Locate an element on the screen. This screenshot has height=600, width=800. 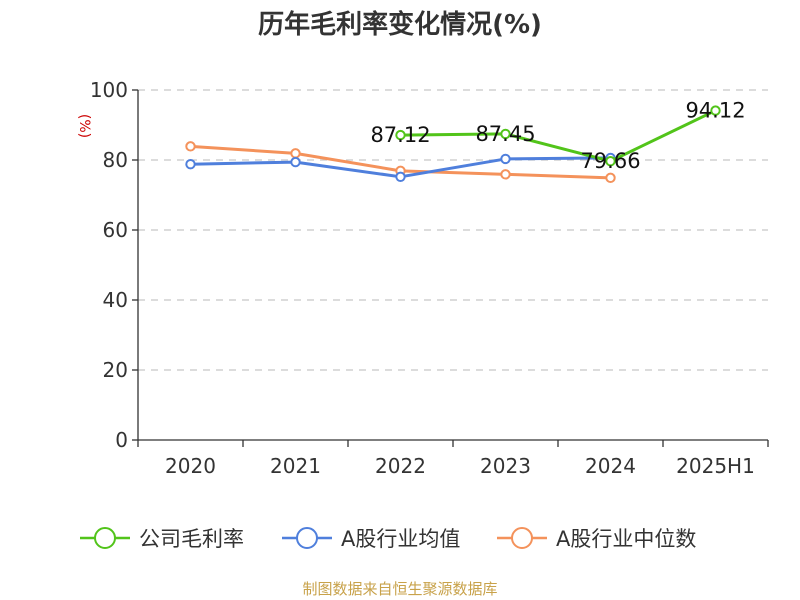
series-2-point-2020 is located at coordinates (190, 146).